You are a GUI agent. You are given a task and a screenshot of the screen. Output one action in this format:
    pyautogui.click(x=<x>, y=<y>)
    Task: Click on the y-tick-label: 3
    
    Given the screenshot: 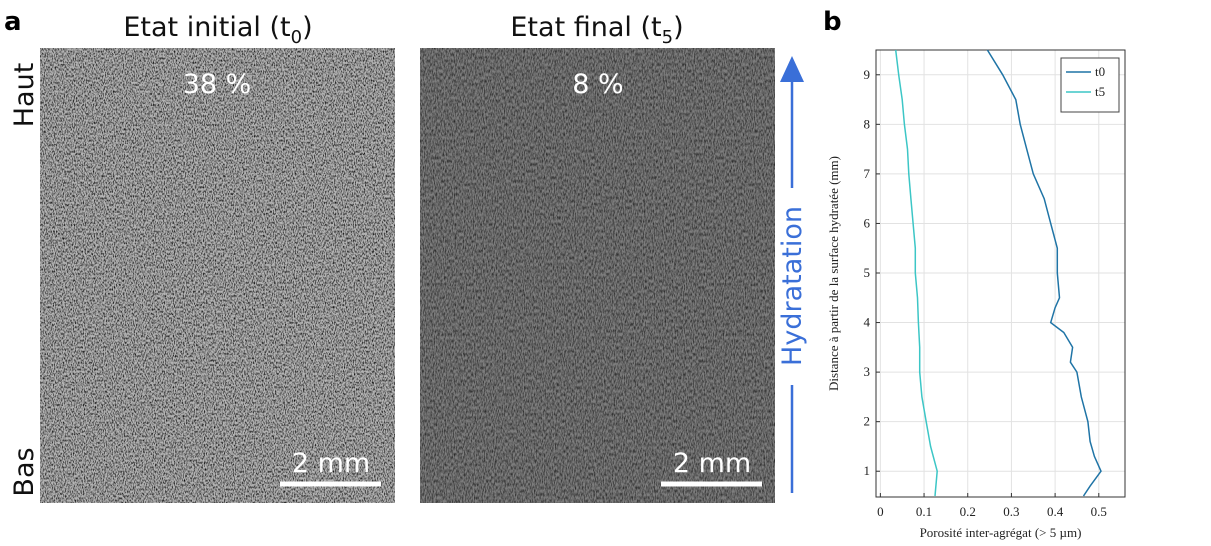 What is the action you would take?
    pyautogui.click(x=867, y=371)
    